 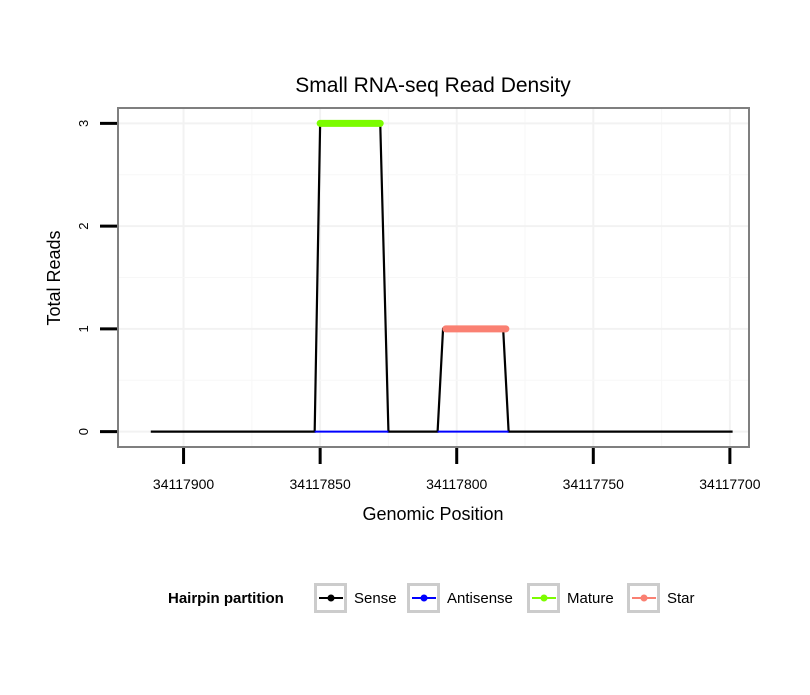 I want to click on x-tick-label: 34117700, so click(x=729, y=484).